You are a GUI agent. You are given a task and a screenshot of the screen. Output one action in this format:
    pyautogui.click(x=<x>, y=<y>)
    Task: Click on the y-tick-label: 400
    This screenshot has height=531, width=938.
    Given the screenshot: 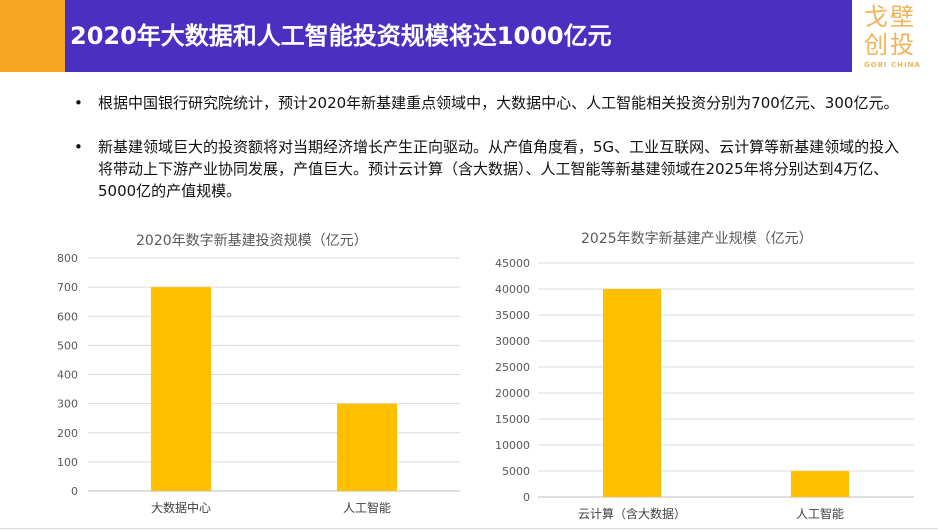 What is the action you would take?
    pyautogui.click(x=67, y=375)
    